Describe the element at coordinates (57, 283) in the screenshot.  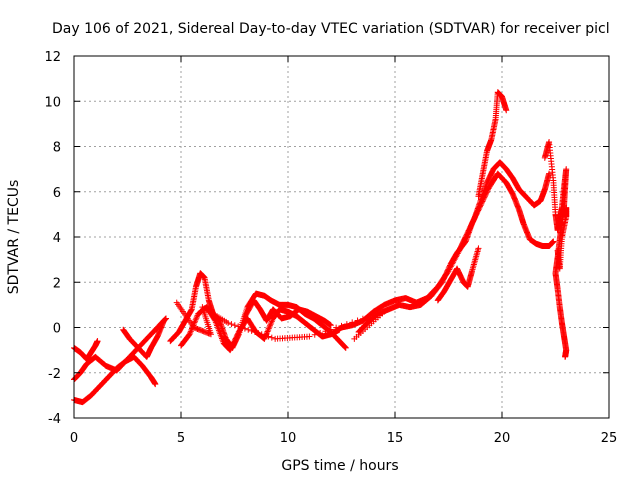
I see `y-tick-label: 2` at that location.